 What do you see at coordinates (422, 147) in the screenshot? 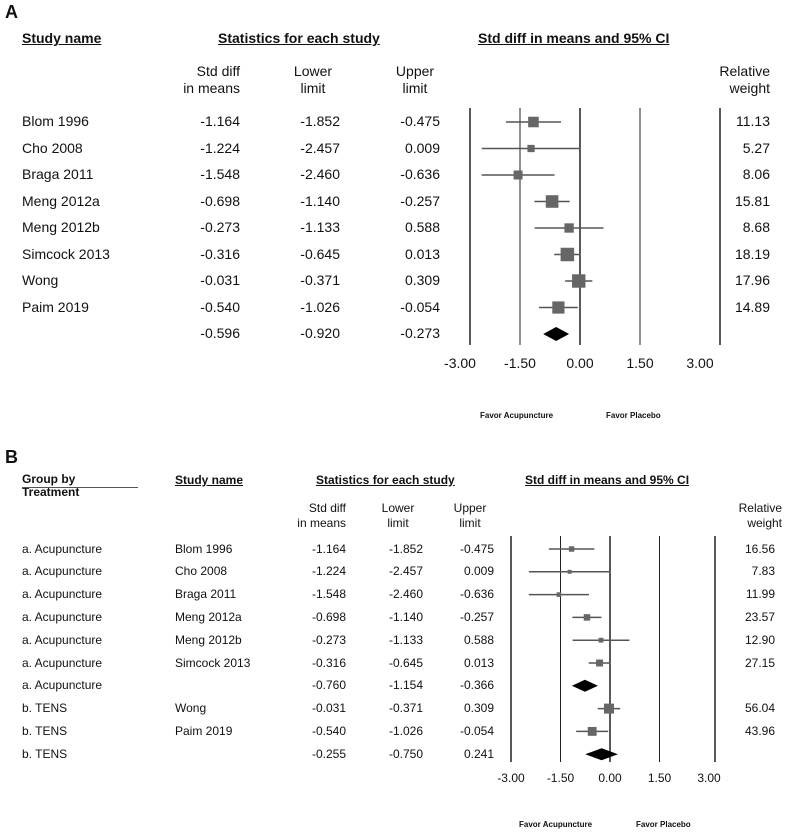
I see `a-upper-cell: 0.009` at bounding box center [422, 147].